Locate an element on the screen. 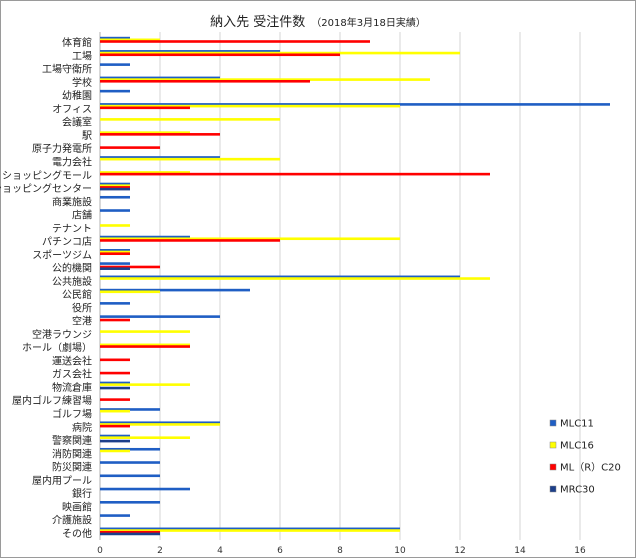 This screenshot has width=636, height=558. category-label: 防災関連 is located at coordinates (72, 467).